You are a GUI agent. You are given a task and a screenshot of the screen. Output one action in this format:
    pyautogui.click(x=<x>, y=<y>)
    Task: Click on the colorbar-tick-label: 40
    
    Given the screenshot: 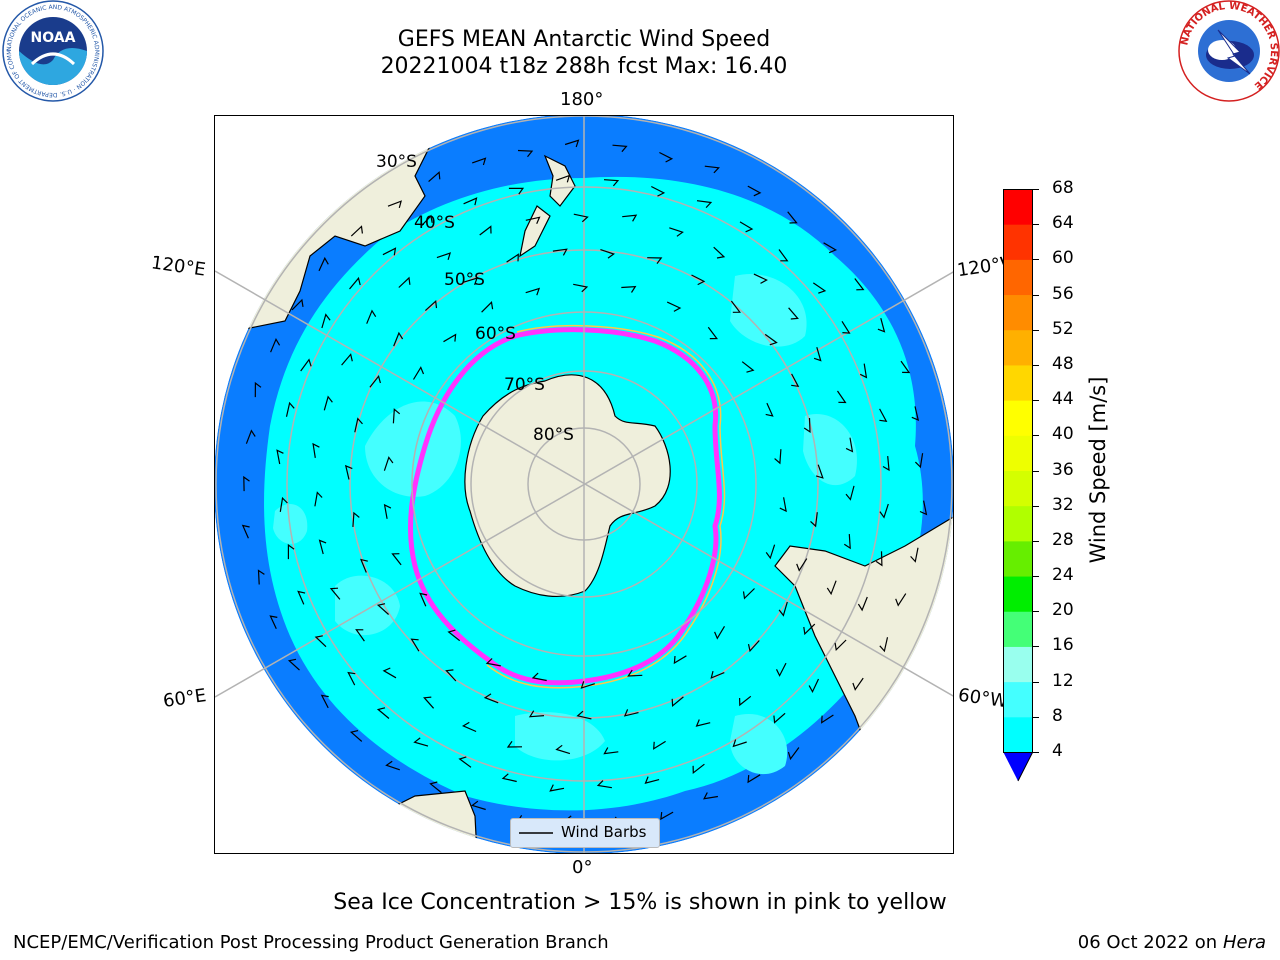 What is the action you would take?
    pyautogui.click(x=1063, y=434)
    